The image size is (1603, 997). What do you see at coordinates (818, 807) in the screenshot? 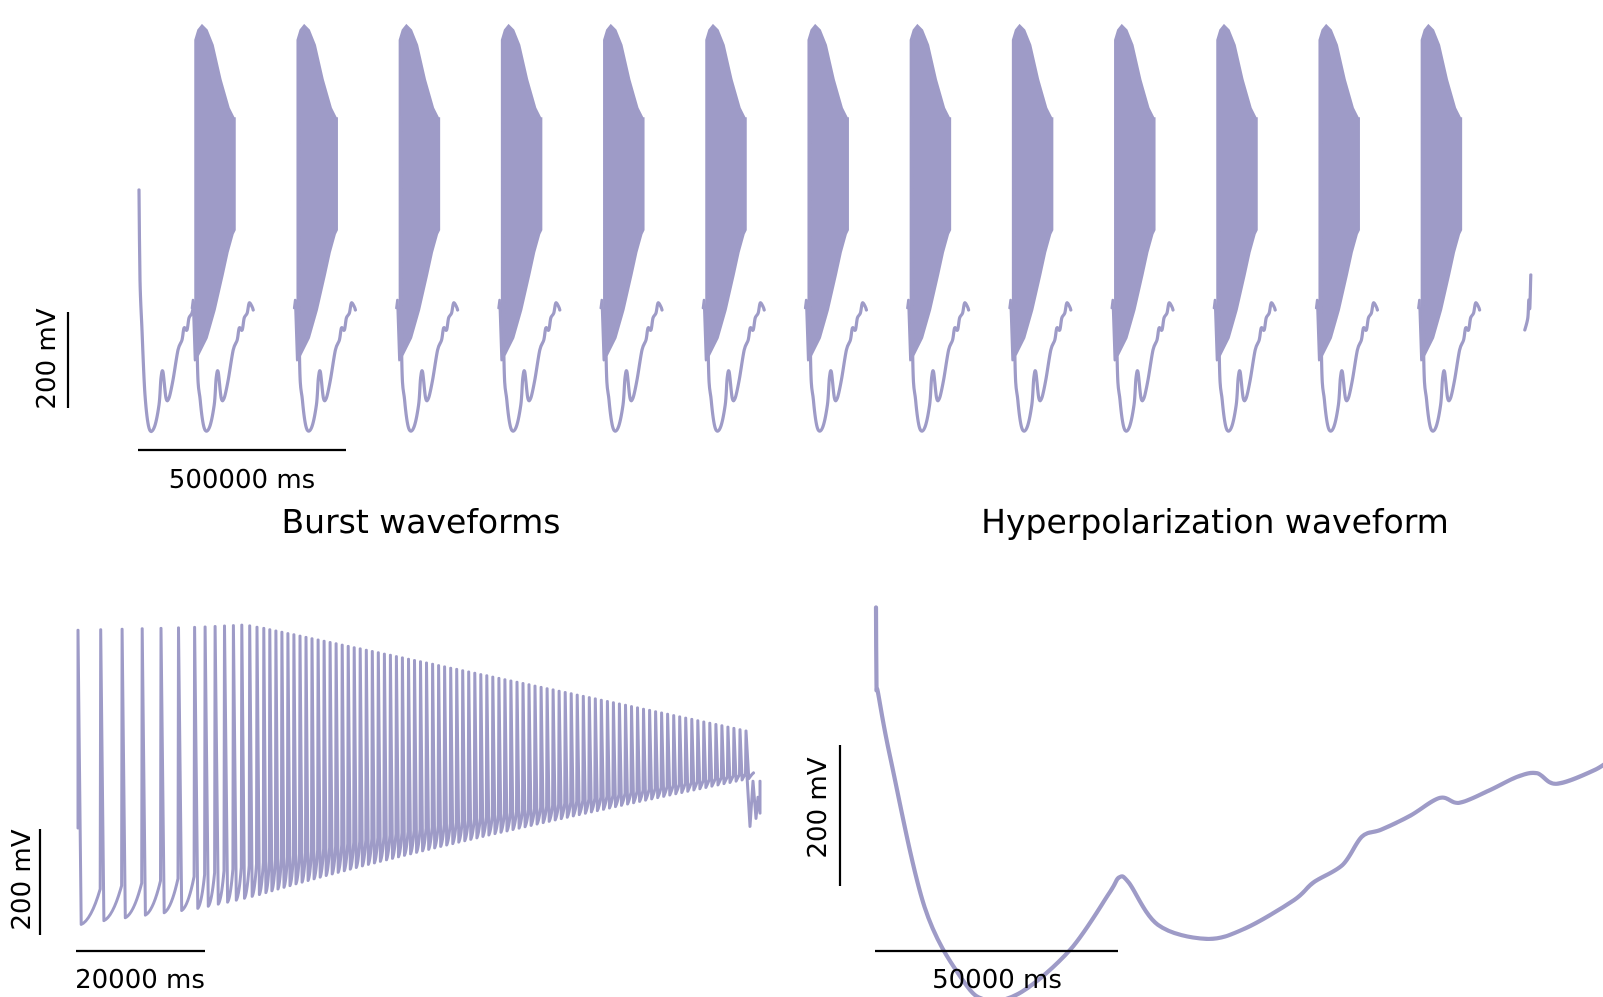
I see `hyperpolarization-y-scale-label: 200 mV` at bounding box center [818, 807].